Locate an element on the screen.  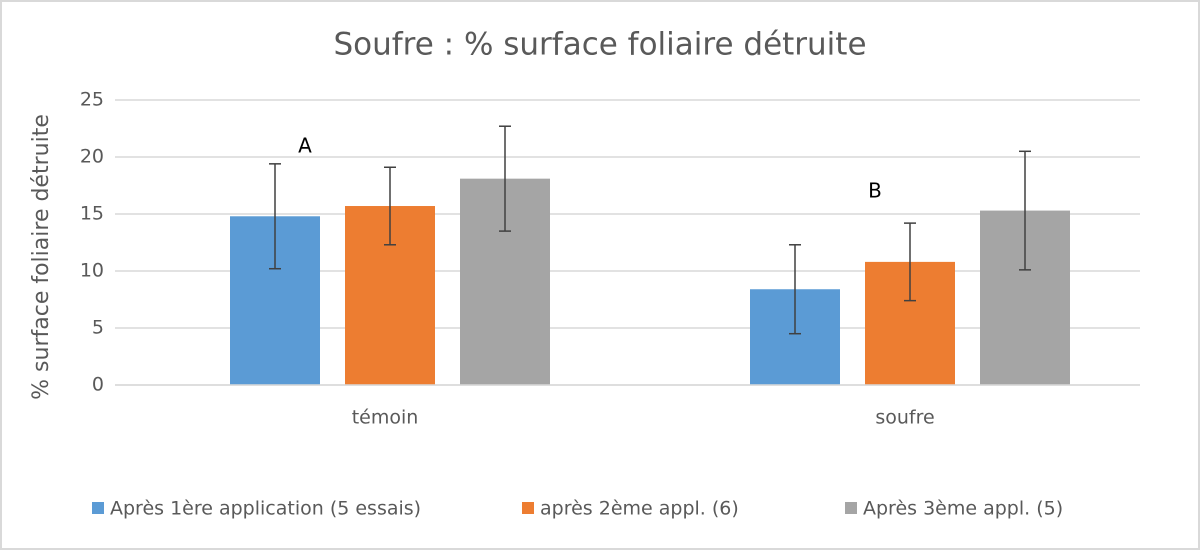
y-tick-label: 15 is located at coordinates (92, 214).